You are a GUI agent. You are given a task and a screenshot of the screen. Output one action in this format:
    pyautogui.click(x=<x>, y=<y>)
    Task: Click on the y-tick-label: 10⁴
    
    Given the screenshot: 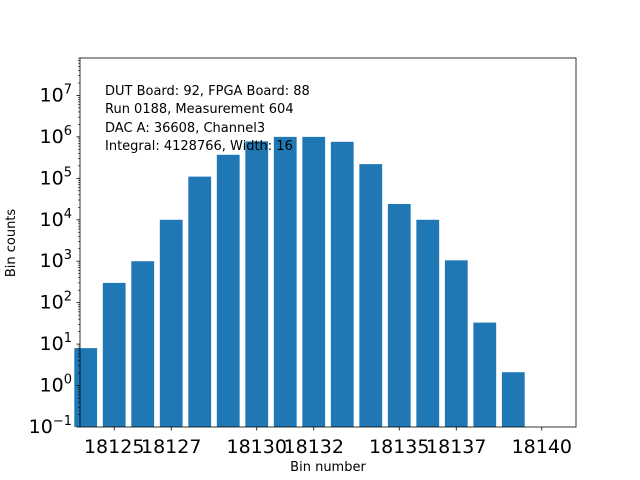 What is the action you would take?
    pyautogui.click(x=56, y=219)
    